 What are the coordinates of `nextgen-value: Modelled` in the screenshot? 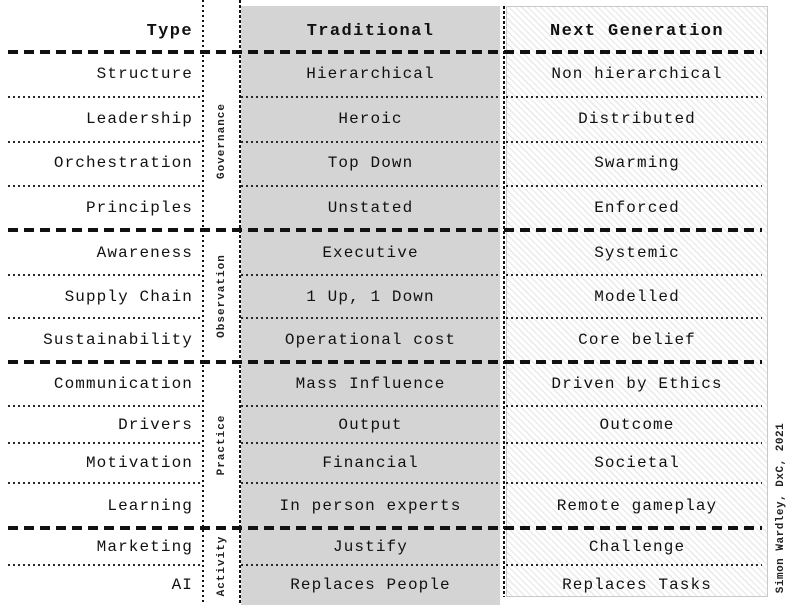 It's located at (637, 296).